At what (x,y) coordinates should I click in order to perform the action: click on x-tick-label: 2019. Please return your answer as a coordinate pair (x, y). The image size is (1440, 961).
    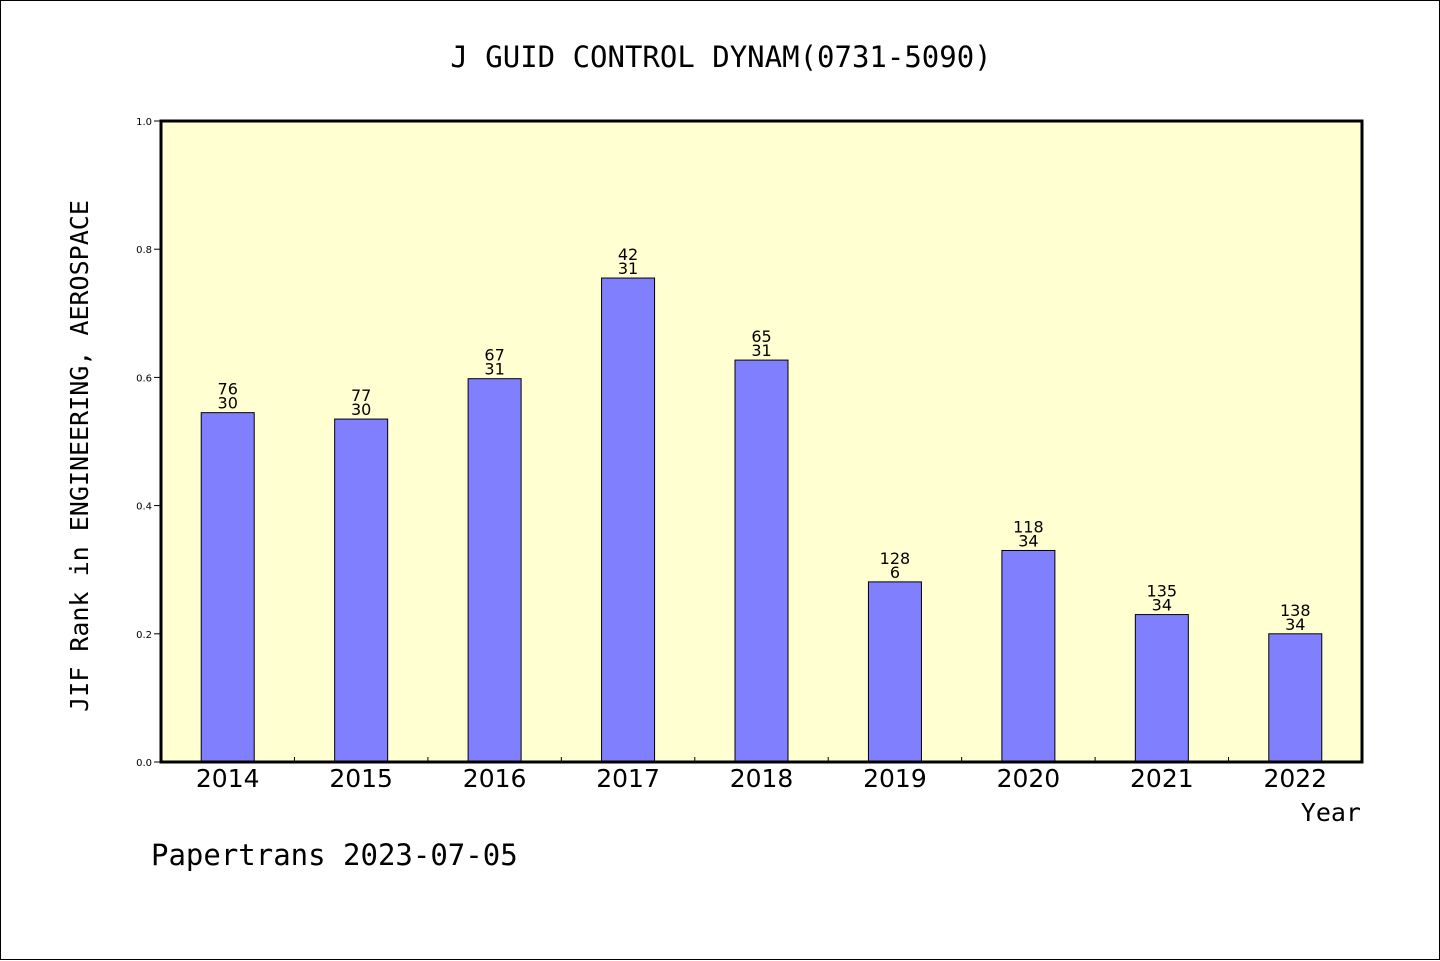
    Looking at the image, I should click on (895, 778).